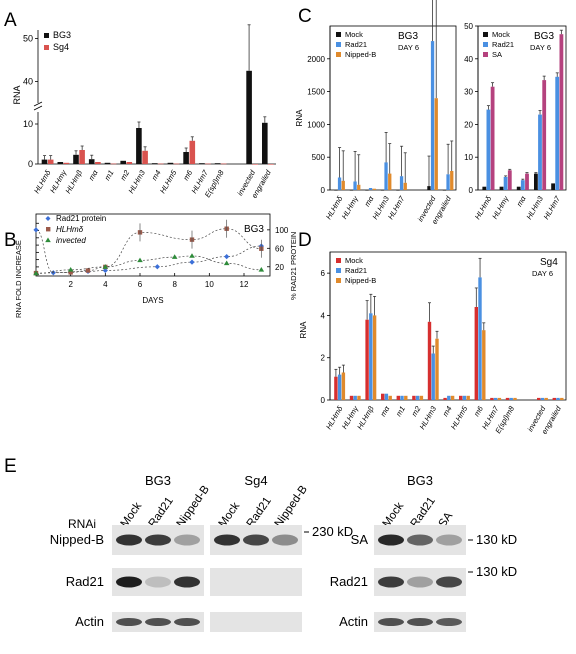 The width and height of the screenshot is (576, 654). I want to click on chart-title-d: Sg4, so click(549, 262).